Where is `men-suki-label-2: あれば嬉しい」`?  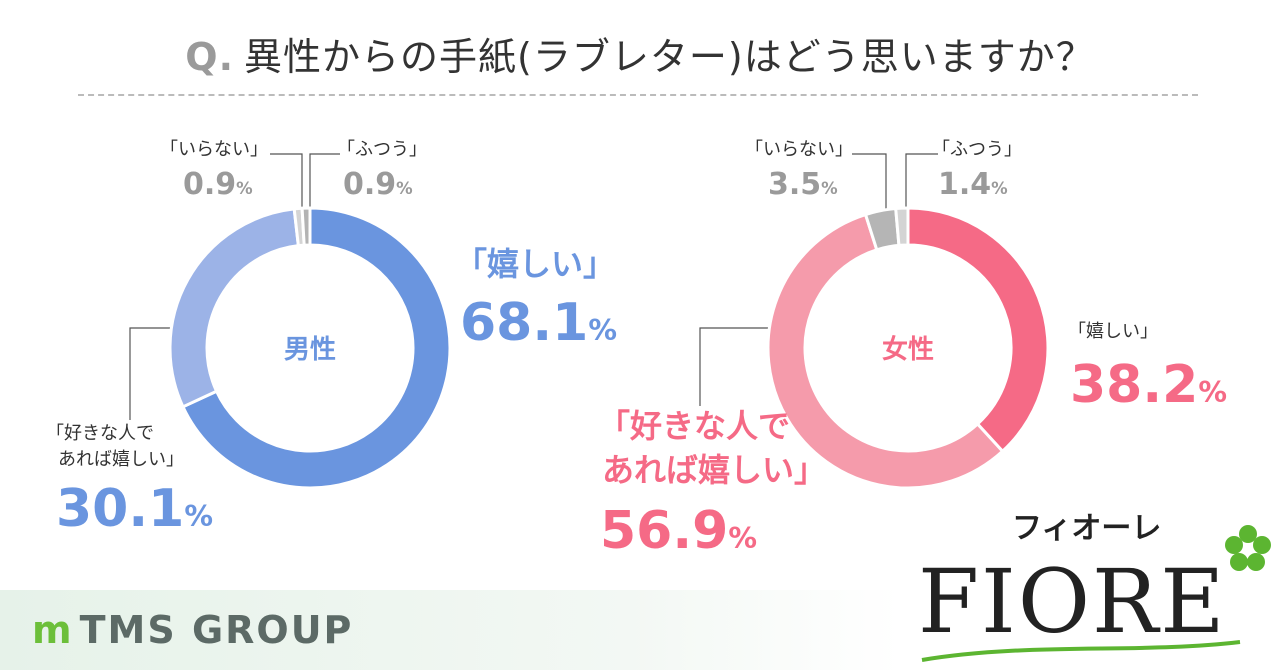
men-suki-label-2: あれば嬉しい」 is located at coordinates (121, 459).